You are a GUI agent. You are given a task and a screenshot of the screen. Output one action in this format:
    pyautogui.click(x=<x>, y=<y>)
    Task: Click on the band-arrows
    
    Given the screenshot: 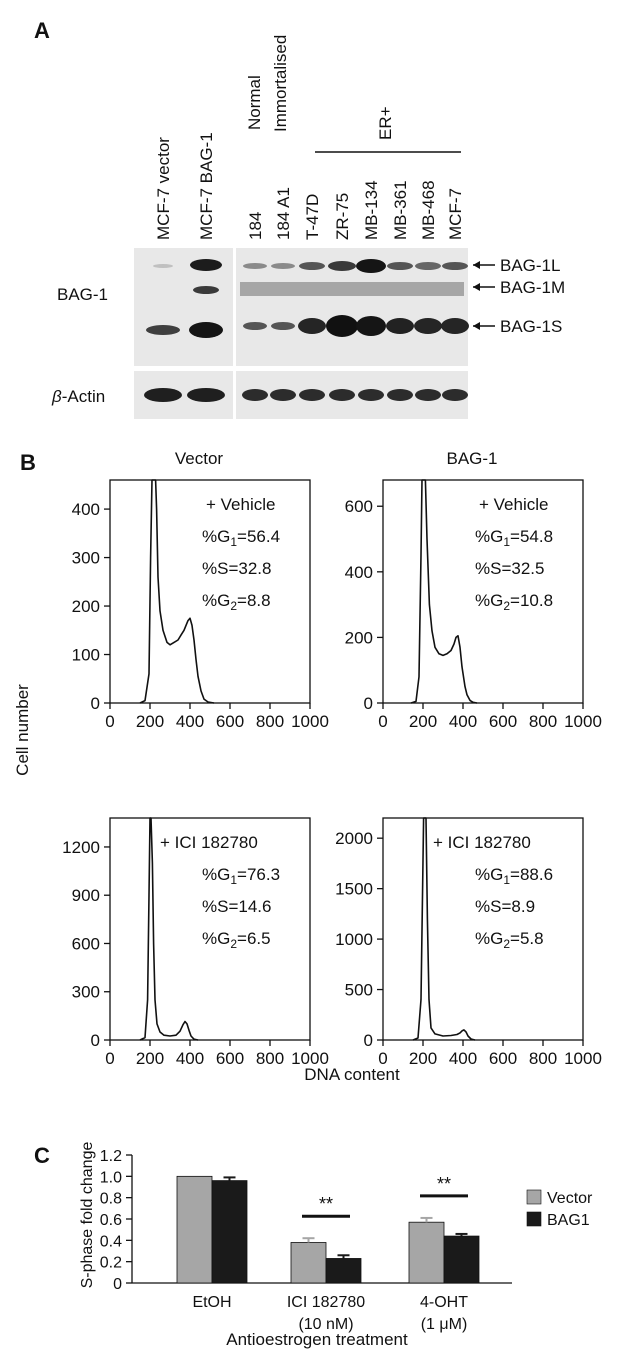 What is the action you would take?
    pyautogui.click(x=484, y=295)
    